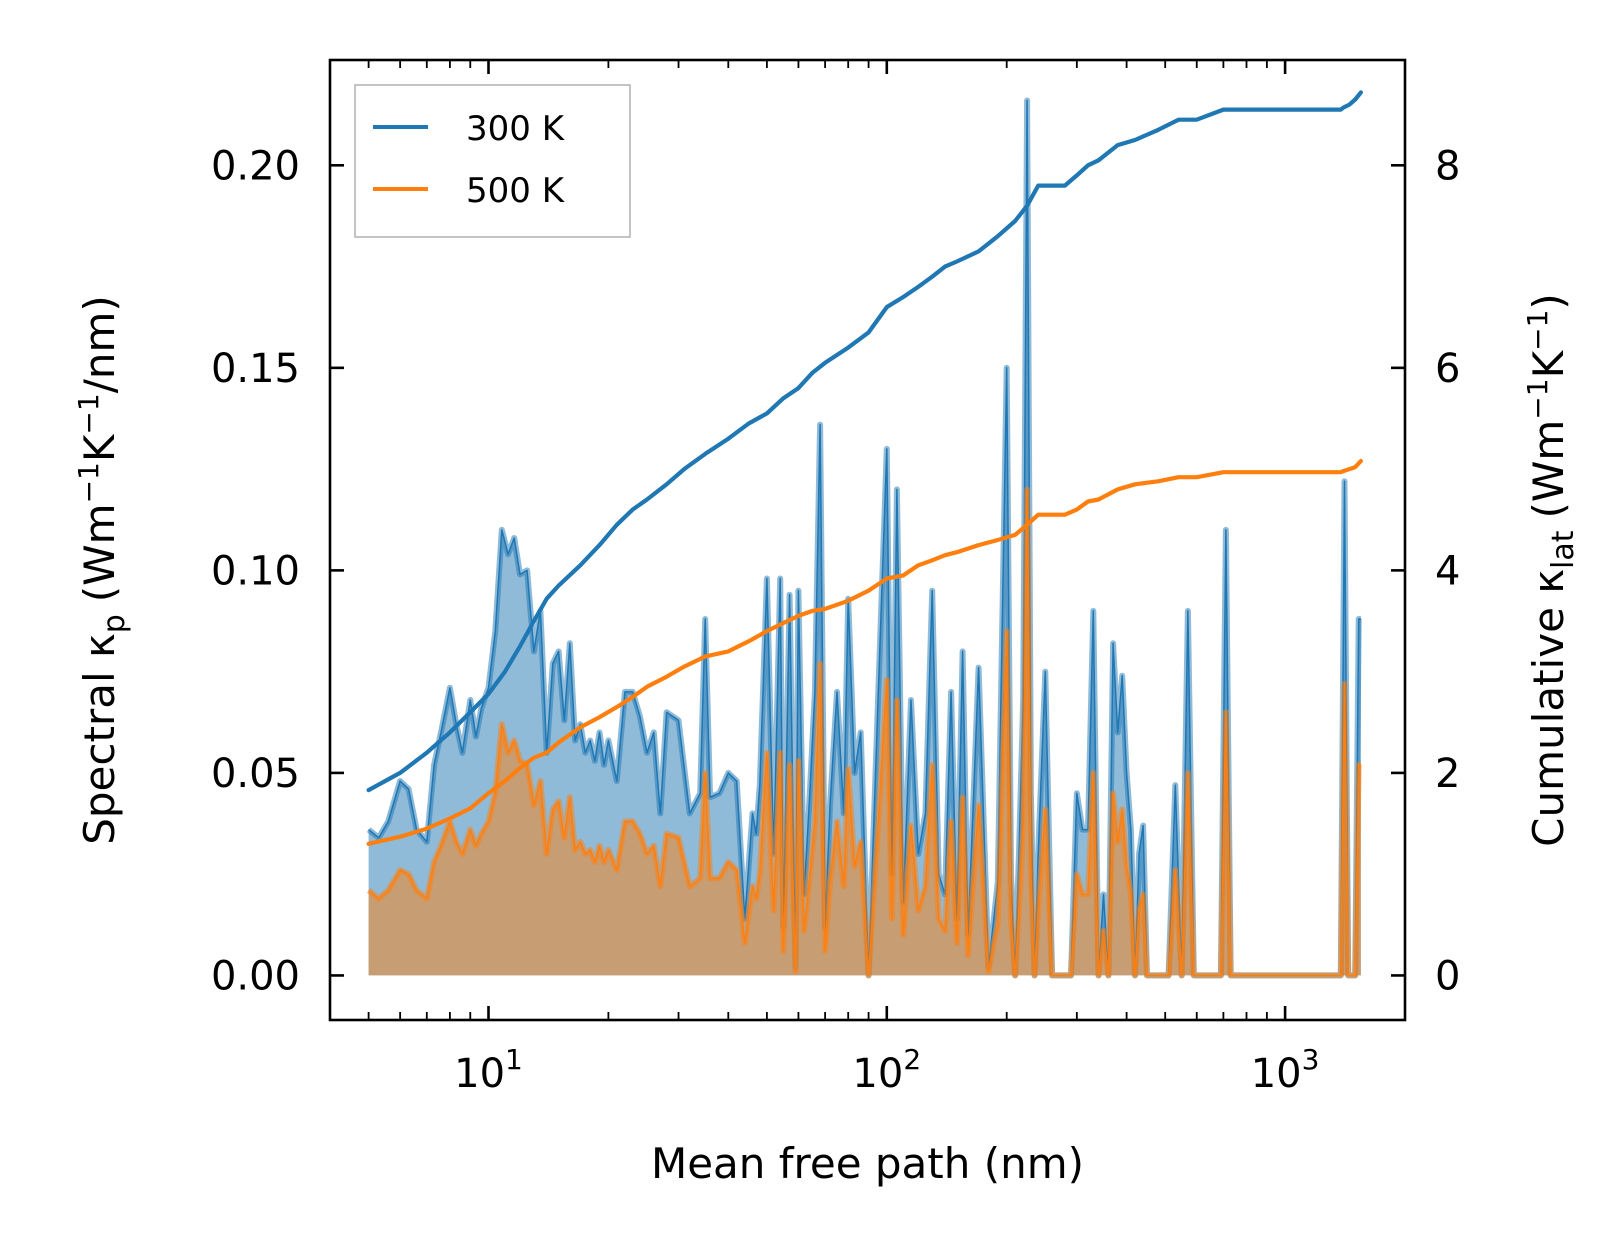 The image size is (1623, 1254). I want to click on y2-axis-title-sup2: −1, so click(1537, 330).